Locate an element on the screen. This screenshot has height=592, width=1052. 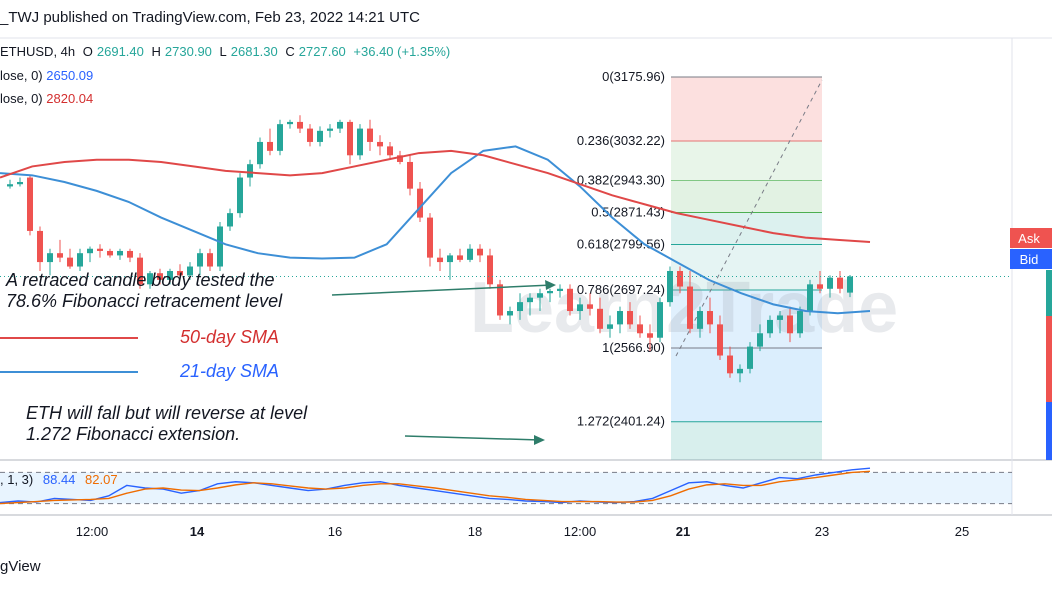
sma21-legend-value: 2650.09 is located at coordinates (70, 75).